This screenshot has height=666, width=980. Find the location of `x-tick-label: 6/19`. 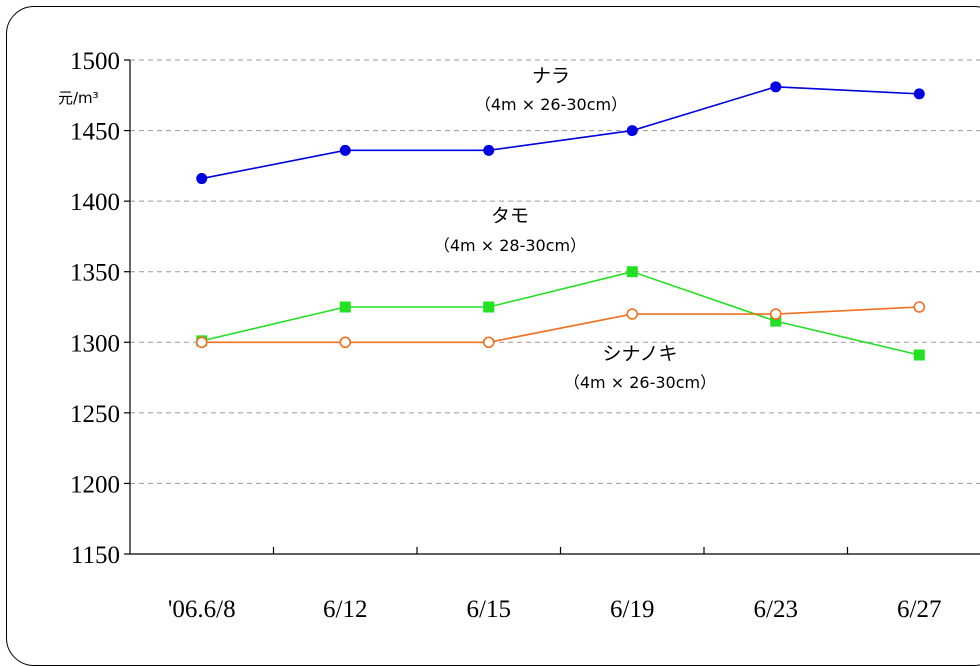

x-tick-label: 6/19 is located at coordinates (632, 609).